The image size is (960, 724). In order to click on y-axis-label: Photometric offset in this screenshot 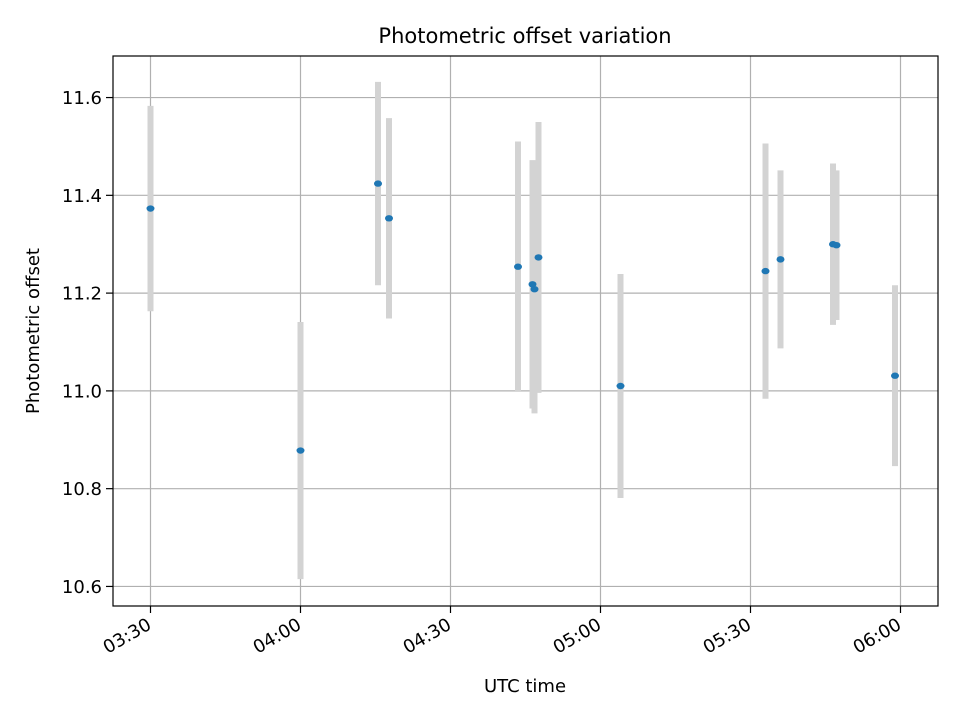, I will do `click(33, 331)`.